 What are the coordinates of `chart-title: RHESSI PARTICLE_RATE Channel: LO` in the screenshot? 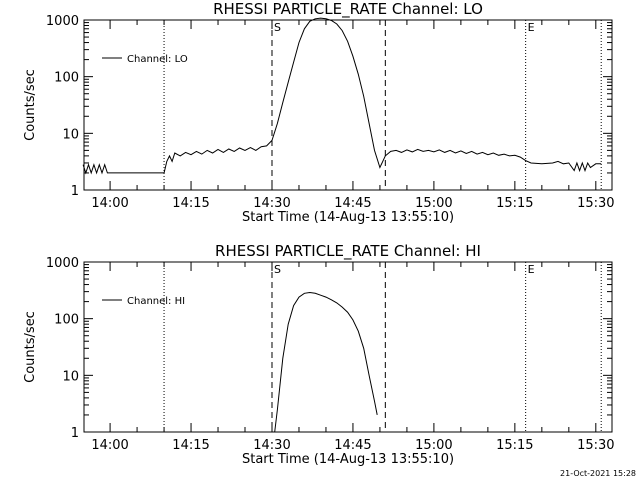 It's located at (348, 9).